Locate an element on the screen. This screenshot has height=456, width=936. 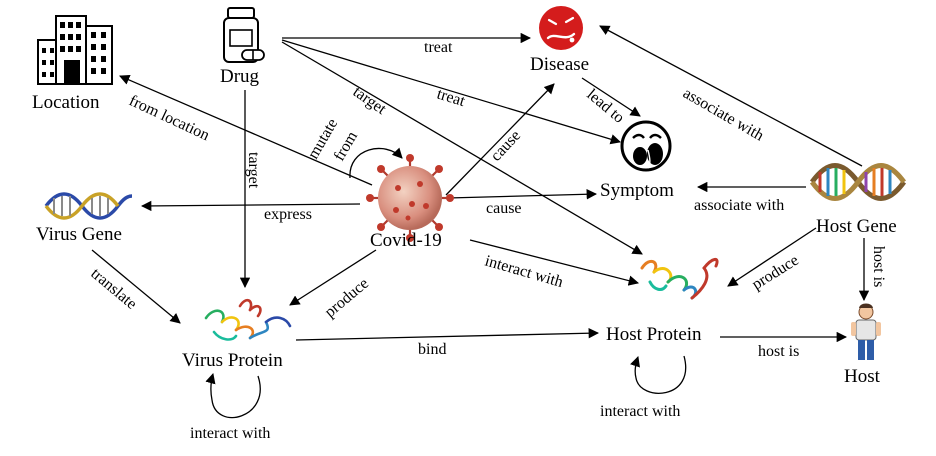
edge-virus-protein-self is located at coordinates (233, 395).